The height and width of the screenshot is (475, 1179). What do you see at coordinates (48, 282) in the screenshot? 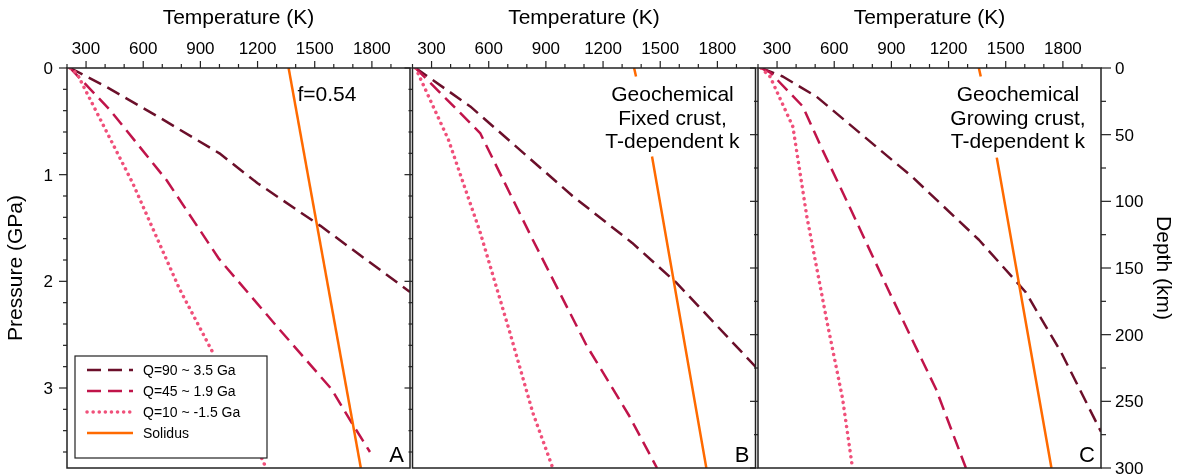
I see `y-tick-label: 2` at bounding box center [48, 282].